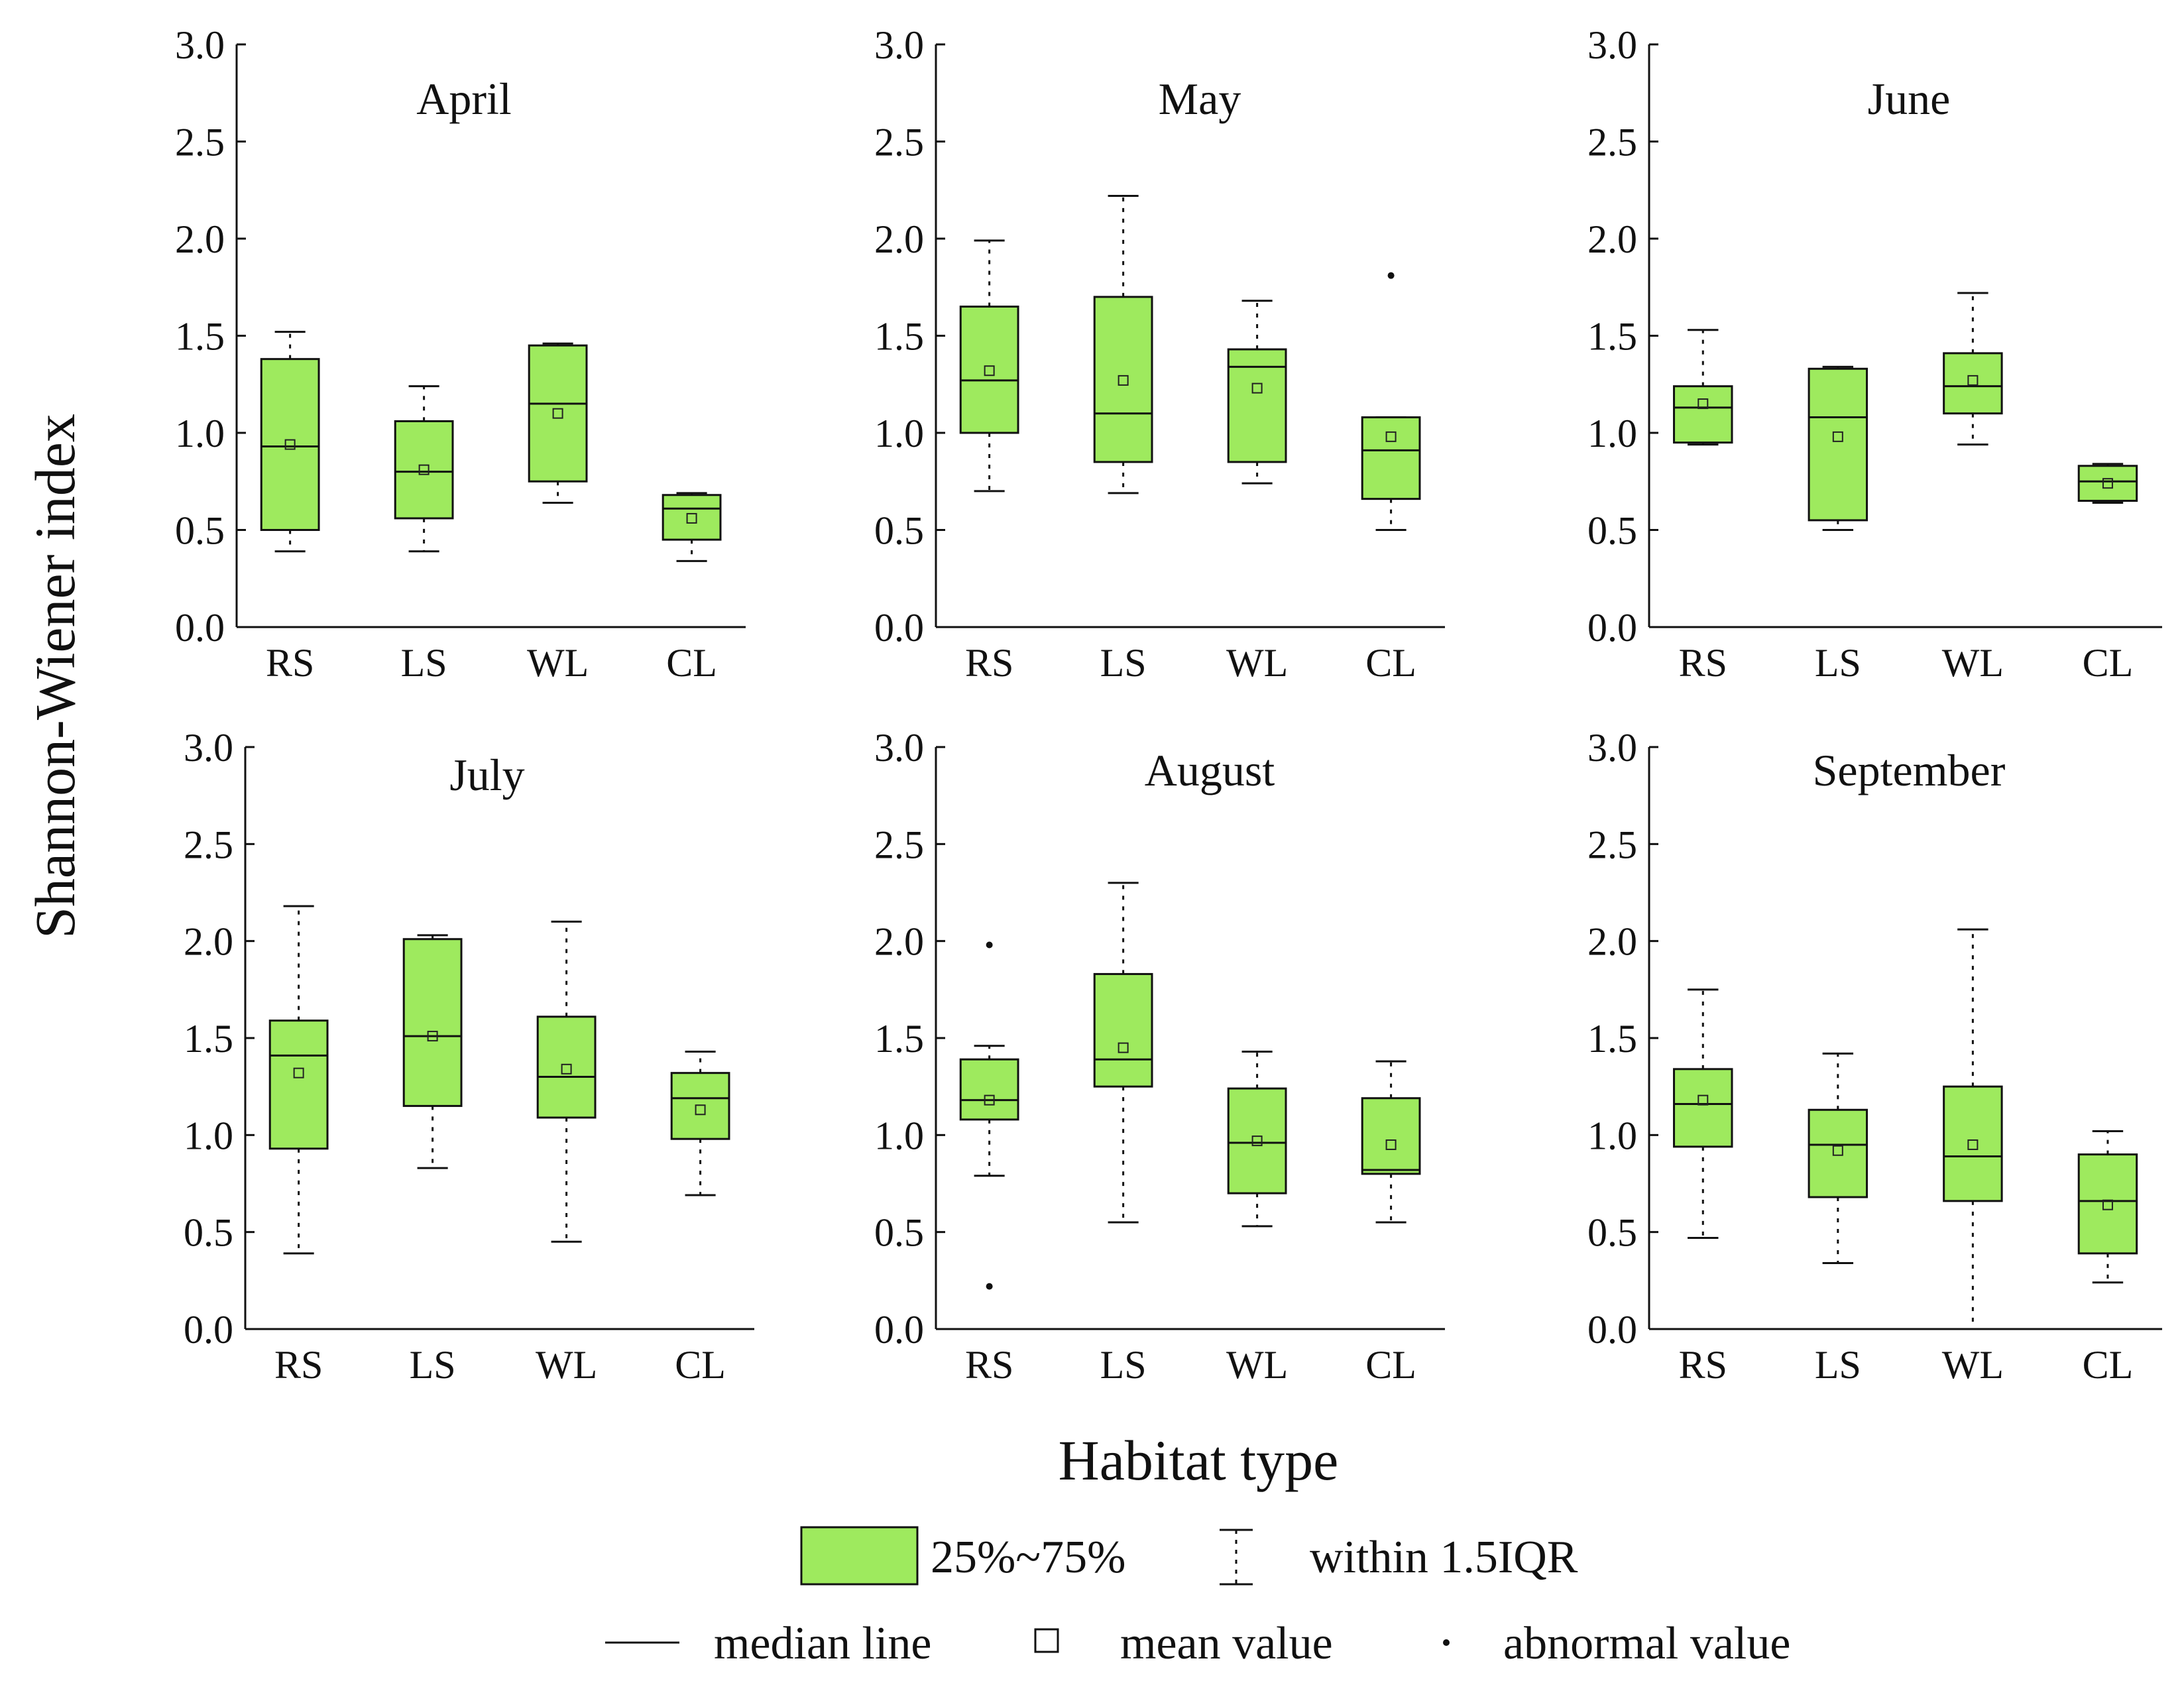 The height and width of the screenshot is (1685, 2184). Describe the element at coordinates (989, 1286) in the screenshot. I see `outlier-point` at that location.